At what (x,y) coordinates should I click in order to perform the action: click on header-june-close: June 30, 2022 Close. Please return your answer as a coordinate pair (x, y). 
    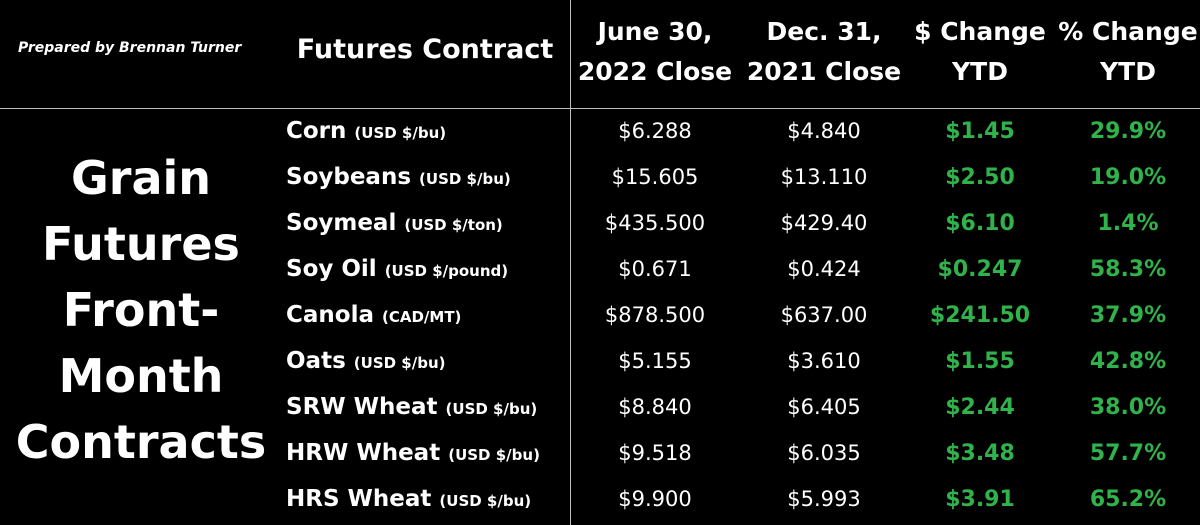
    Looking at the image, I should click on (655, 52).